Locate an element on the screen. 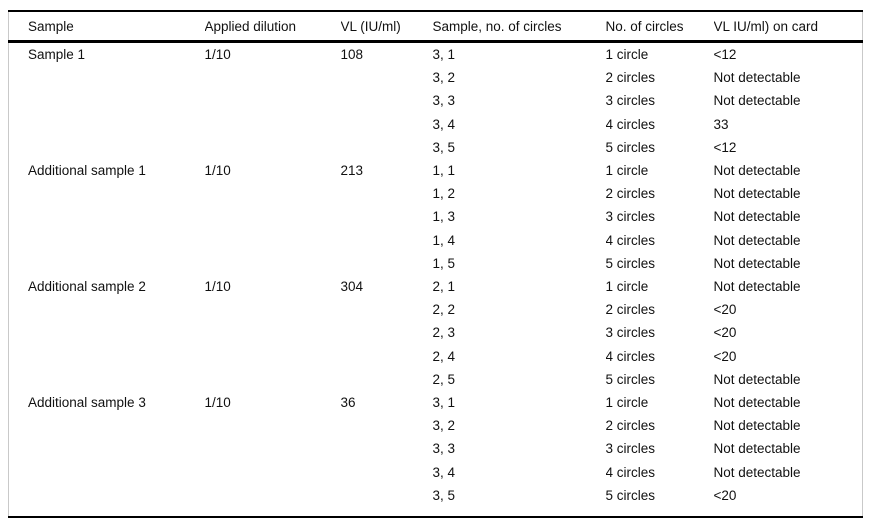 The width and height of the screenshot is (872, 528). table-row: 3, 5 5 circles <12 is located at coordinates (436, 147).